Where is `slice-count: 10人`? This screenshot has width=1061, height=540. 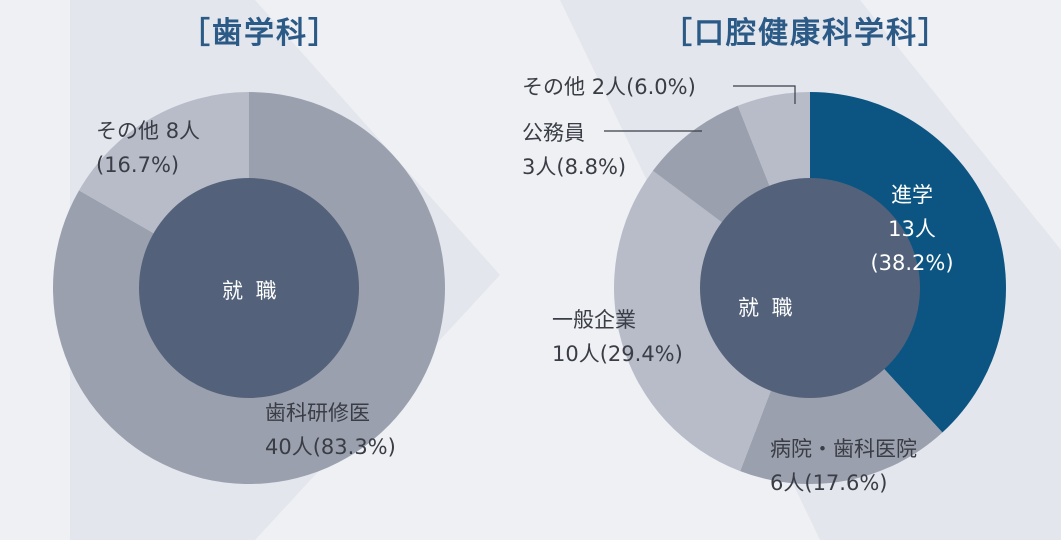 slice-count: 10人 is located at coordinates (576, 354).